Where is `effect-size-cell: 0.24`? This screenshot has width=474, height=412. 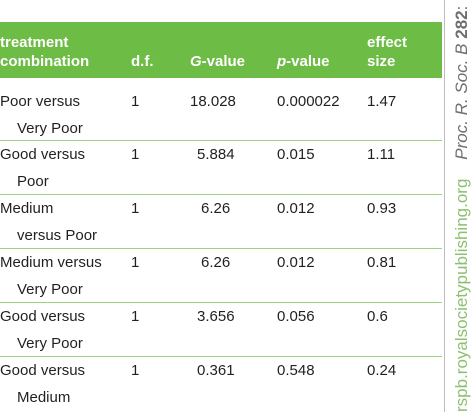 effect-size-cell: 0.24 is located at coordinates (382, 370).